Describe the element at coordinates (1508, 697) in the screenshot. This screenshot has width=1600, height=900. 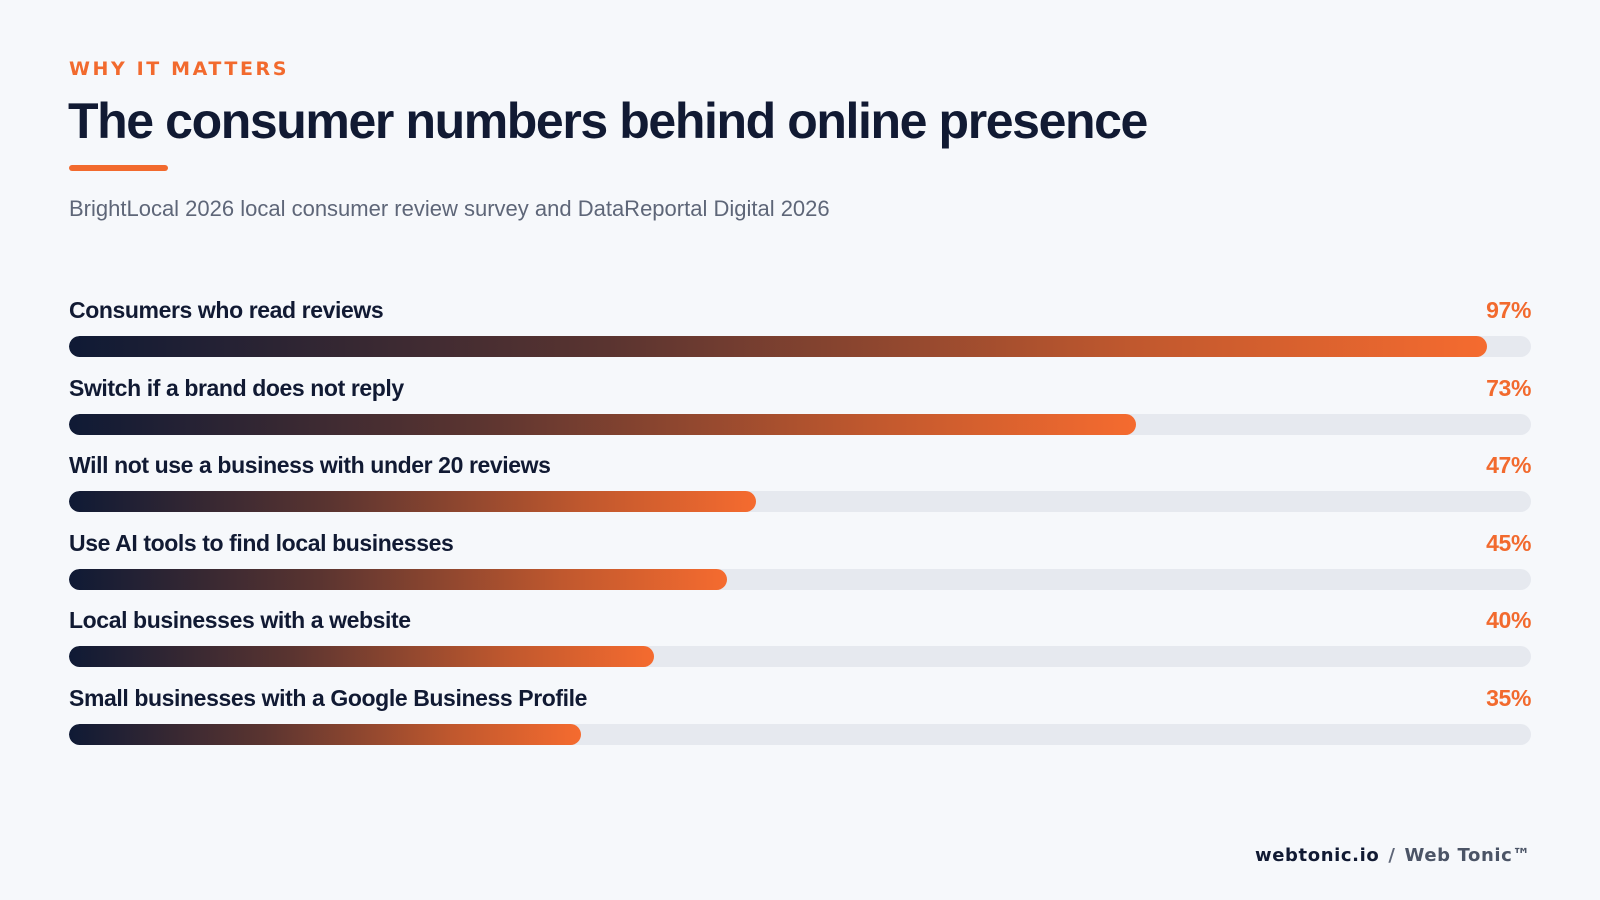
I see `bar-value-label: 35%` at that location.